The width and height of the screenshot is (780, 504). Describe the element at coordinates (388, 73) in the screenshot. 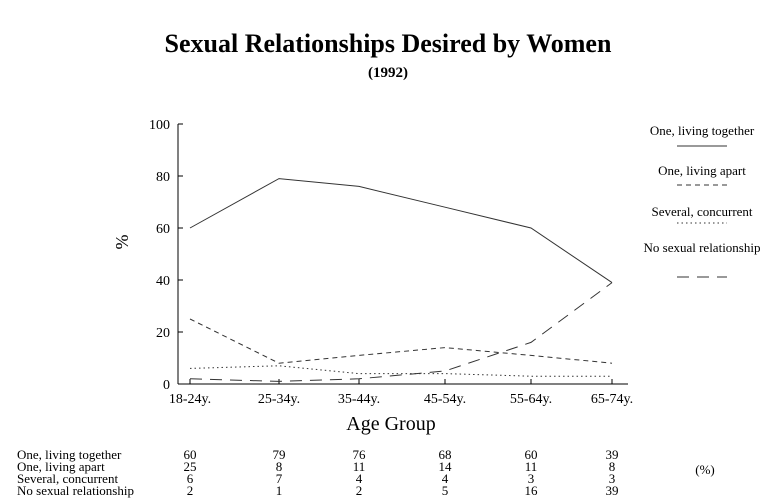

I see `chart-subtitle: (1992)` at that location.